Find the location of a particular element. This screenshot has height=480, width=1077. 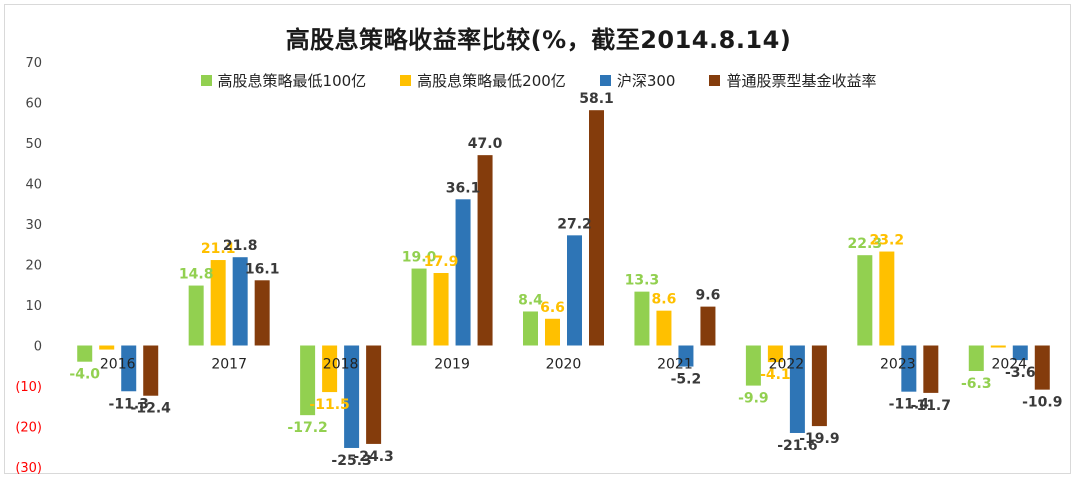

legend-label-series-1: 高股息策略最低100亿 is located at coordinates (292, 81).